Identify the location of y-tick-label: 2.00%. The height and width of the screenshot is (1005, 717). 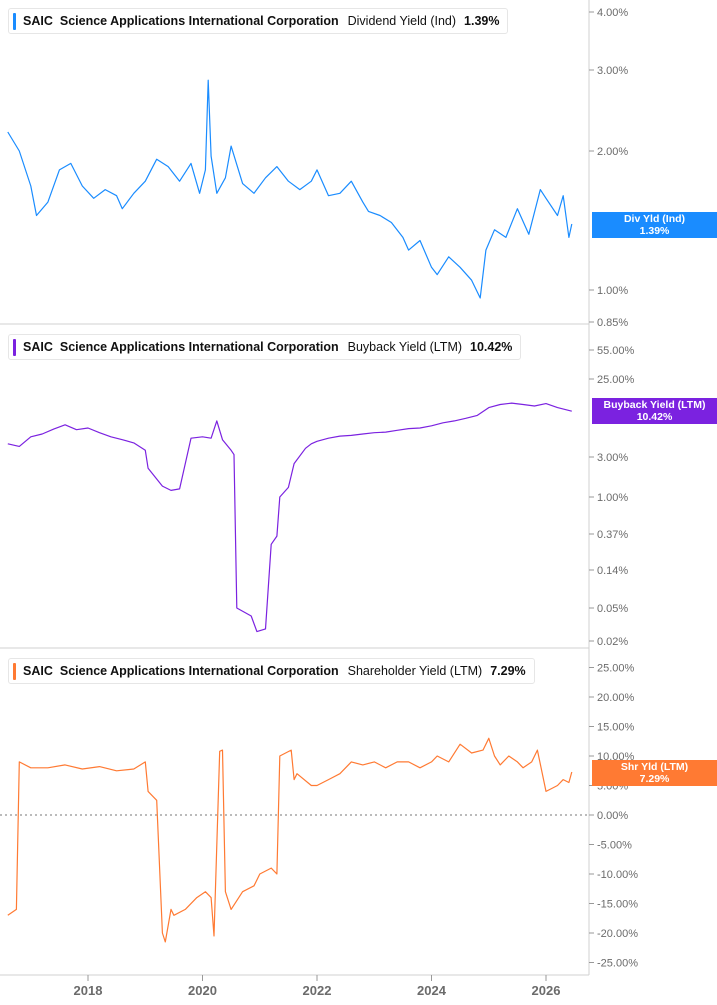
(612, 152).